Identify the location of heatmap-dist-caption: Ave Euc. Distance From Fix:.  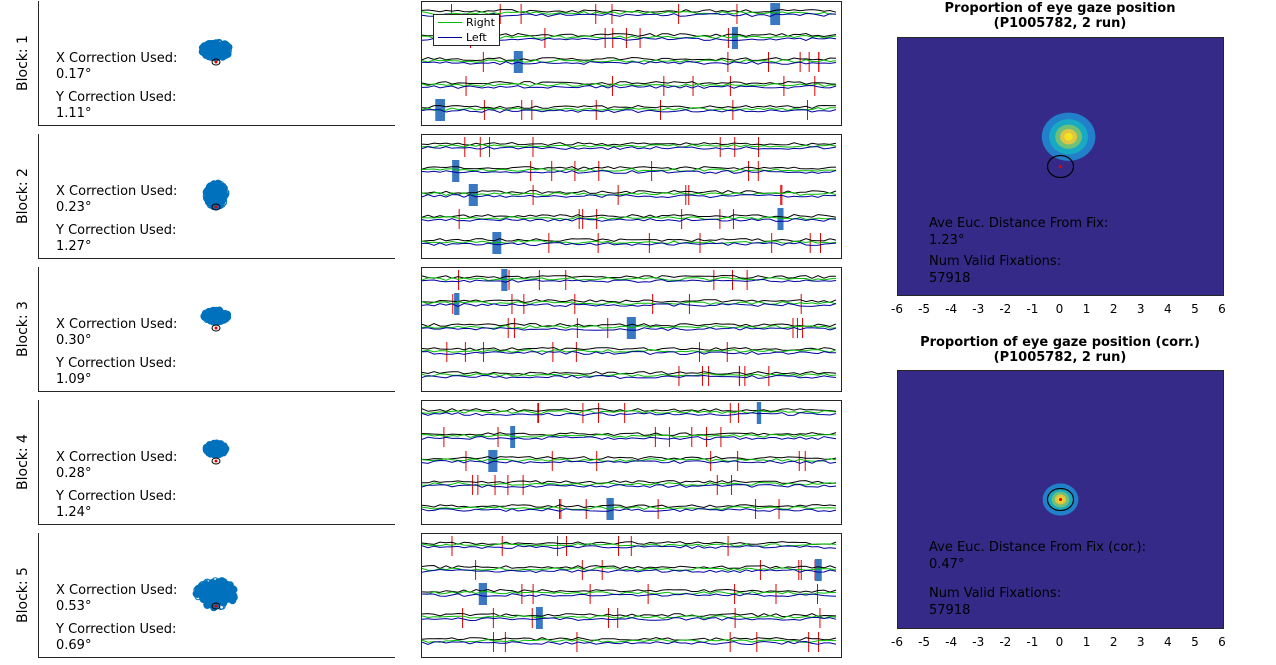
(1019, 223).